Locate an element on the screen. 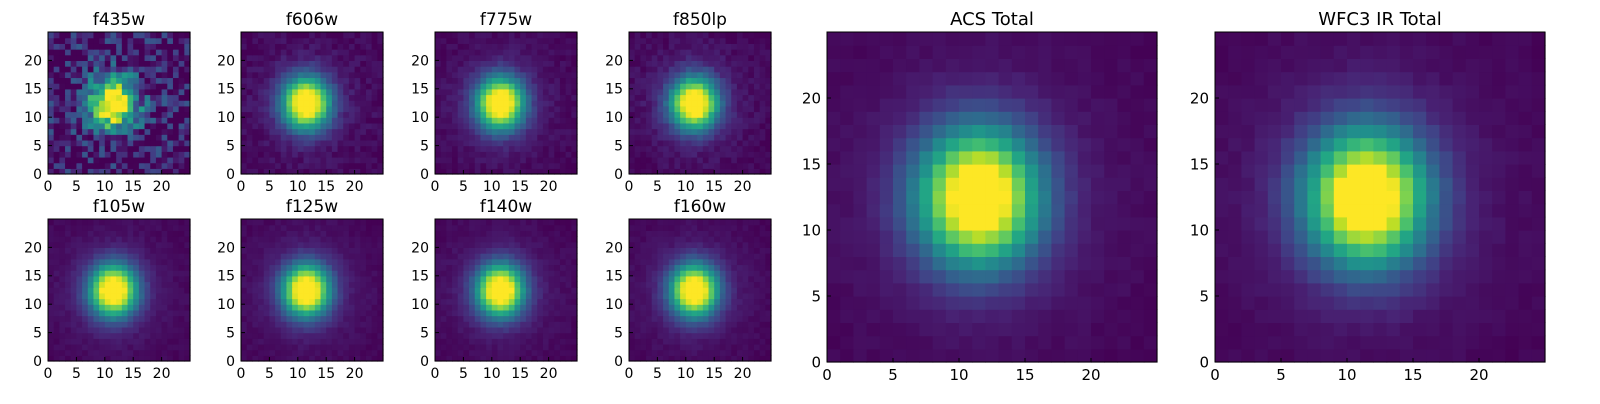 This screenshot has height=404, width=1600. x-tick-label: 20 is located at coordinates (162, 374).